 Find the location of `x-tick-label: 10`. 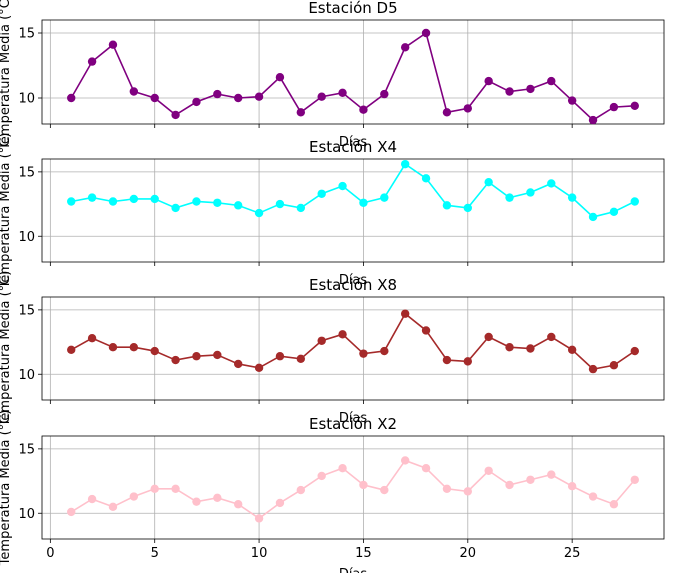

x-tick-label: 10 is located at coordinates (259, 553).